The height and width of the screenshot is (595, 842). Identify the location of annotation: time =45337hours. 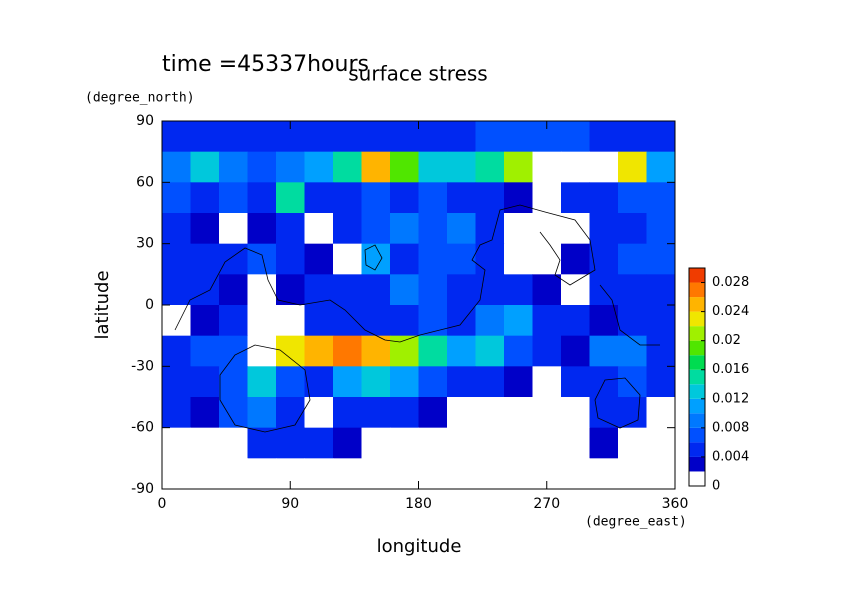
(265, 64).